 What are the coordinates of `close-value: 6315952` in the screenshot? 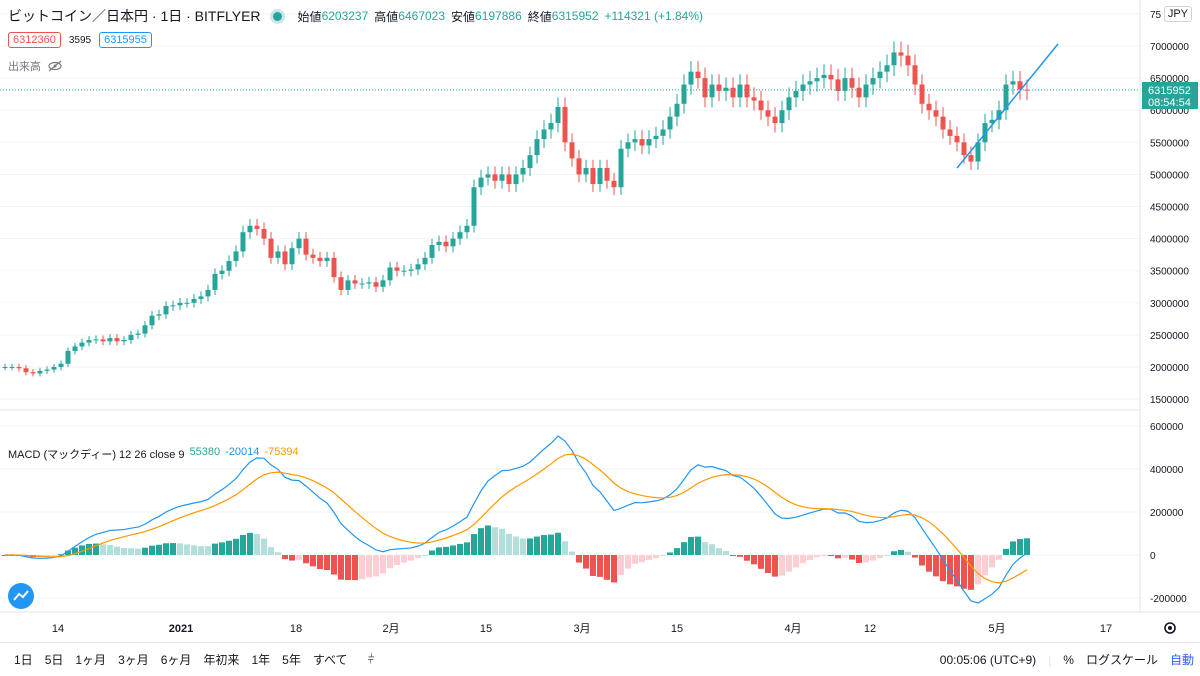 It's located at (575, 16).